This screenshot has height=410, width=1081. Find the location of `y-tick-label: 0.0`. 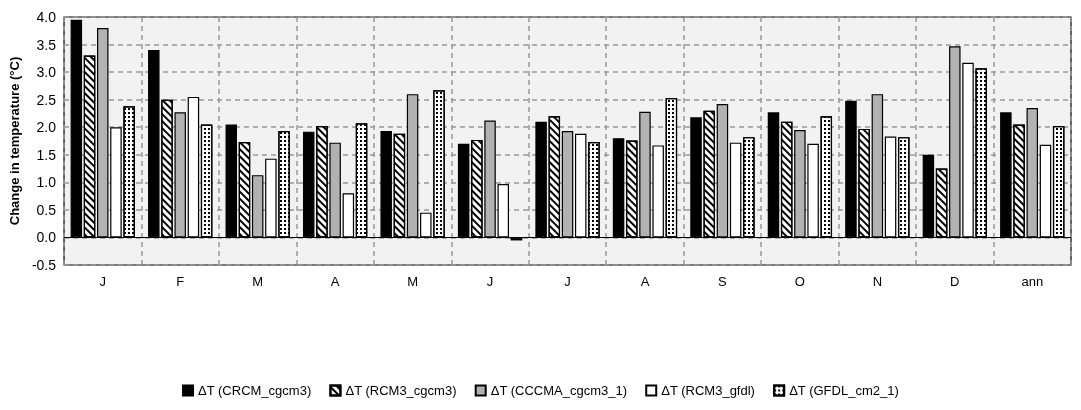

y-tick-label: 0.0 is located at coordinates (46, 237).